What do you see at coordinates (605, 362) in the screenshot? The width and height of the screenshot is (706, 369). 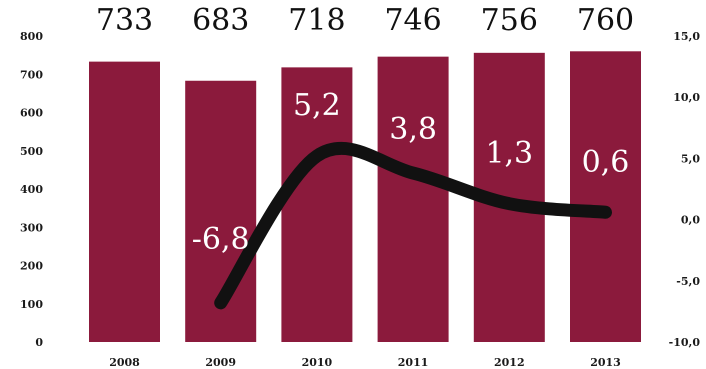 I see `x-axis-tick-label: 2013` at bounding box center [605, 362].